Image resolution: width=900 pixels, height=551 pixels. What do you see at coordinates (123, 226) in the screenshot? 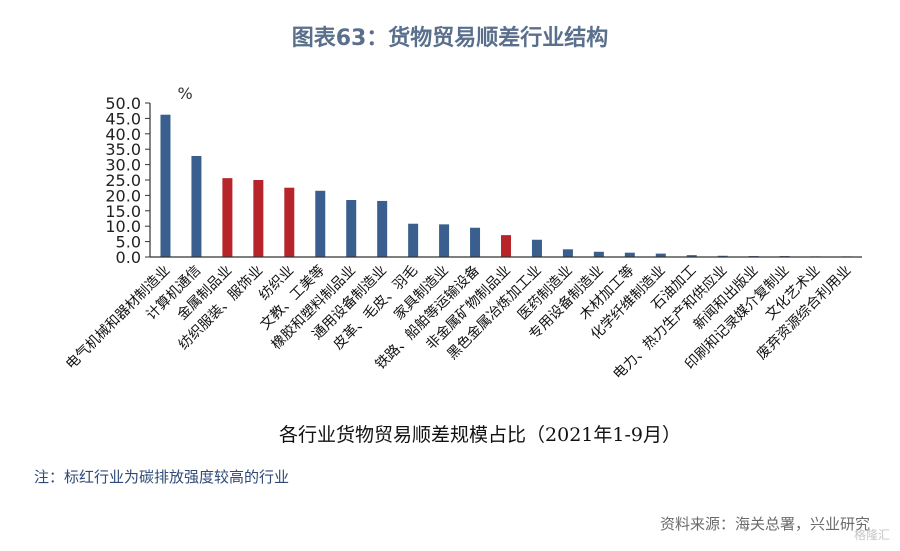
I see `y-tick-label: 10.0` at bounding box center [123, 226].